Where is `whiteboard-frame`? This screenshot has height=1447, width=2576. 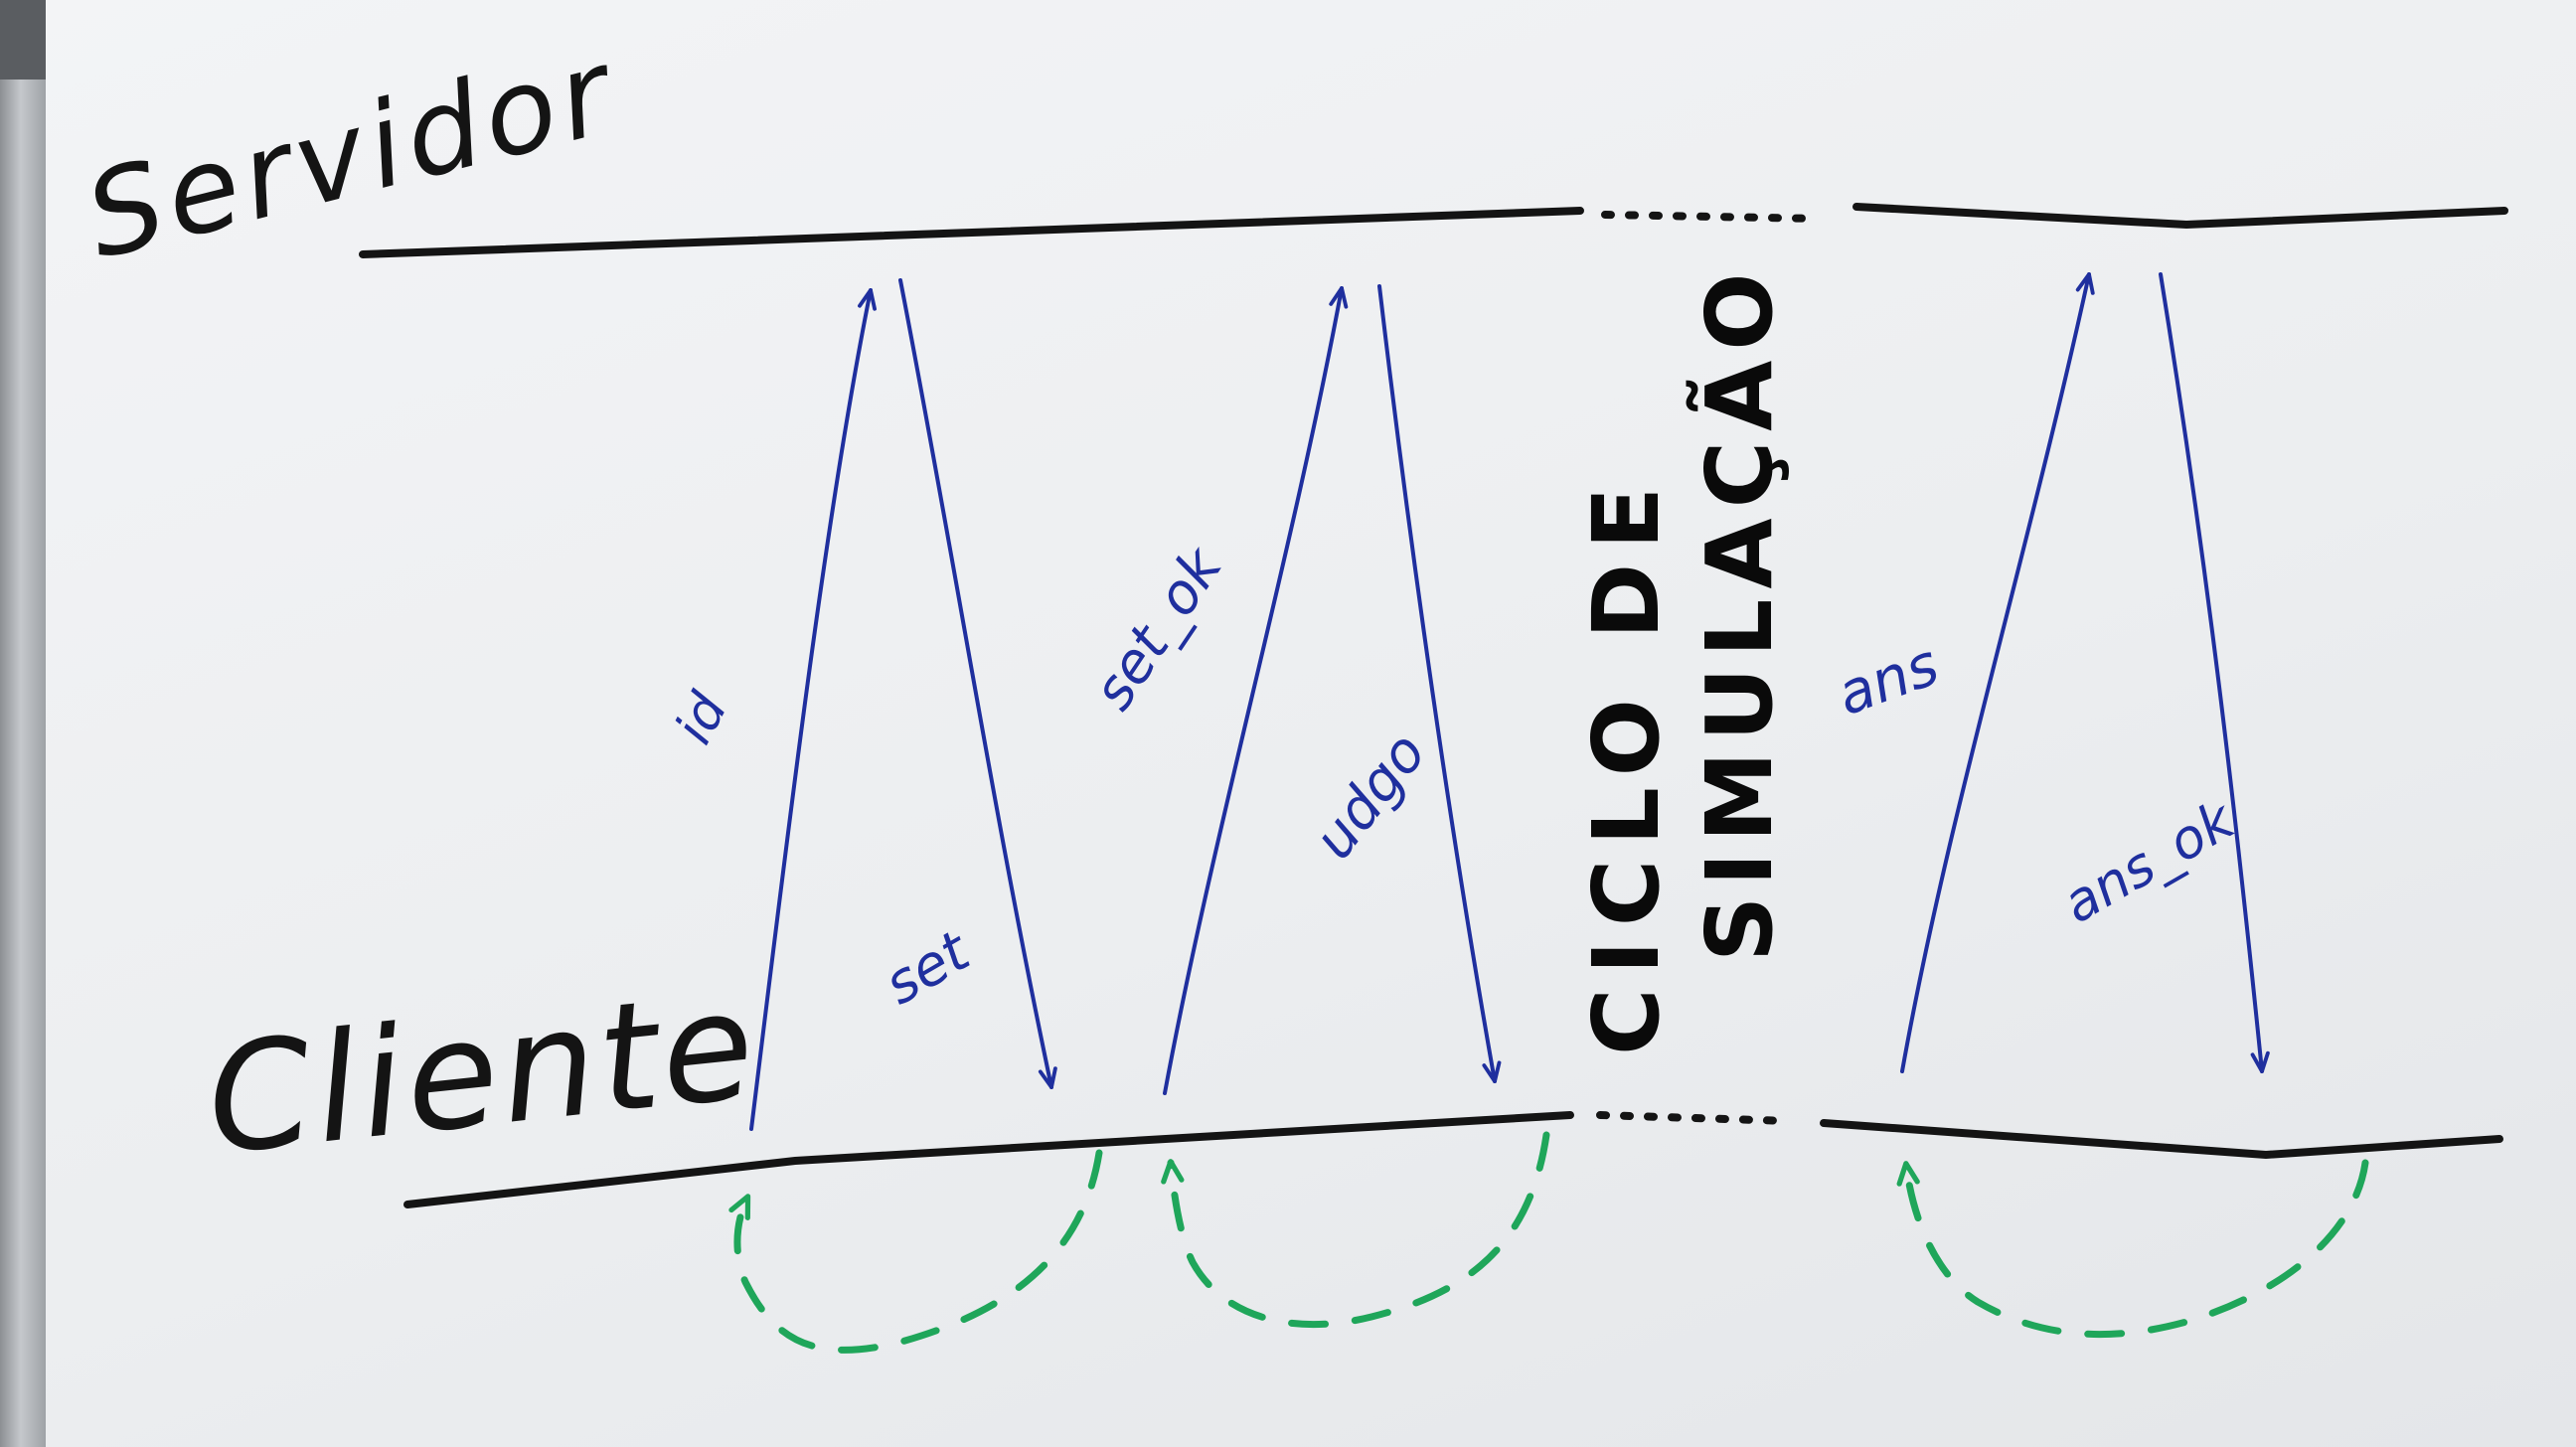
whiteboard-frame is located at coordinates (23, 723).